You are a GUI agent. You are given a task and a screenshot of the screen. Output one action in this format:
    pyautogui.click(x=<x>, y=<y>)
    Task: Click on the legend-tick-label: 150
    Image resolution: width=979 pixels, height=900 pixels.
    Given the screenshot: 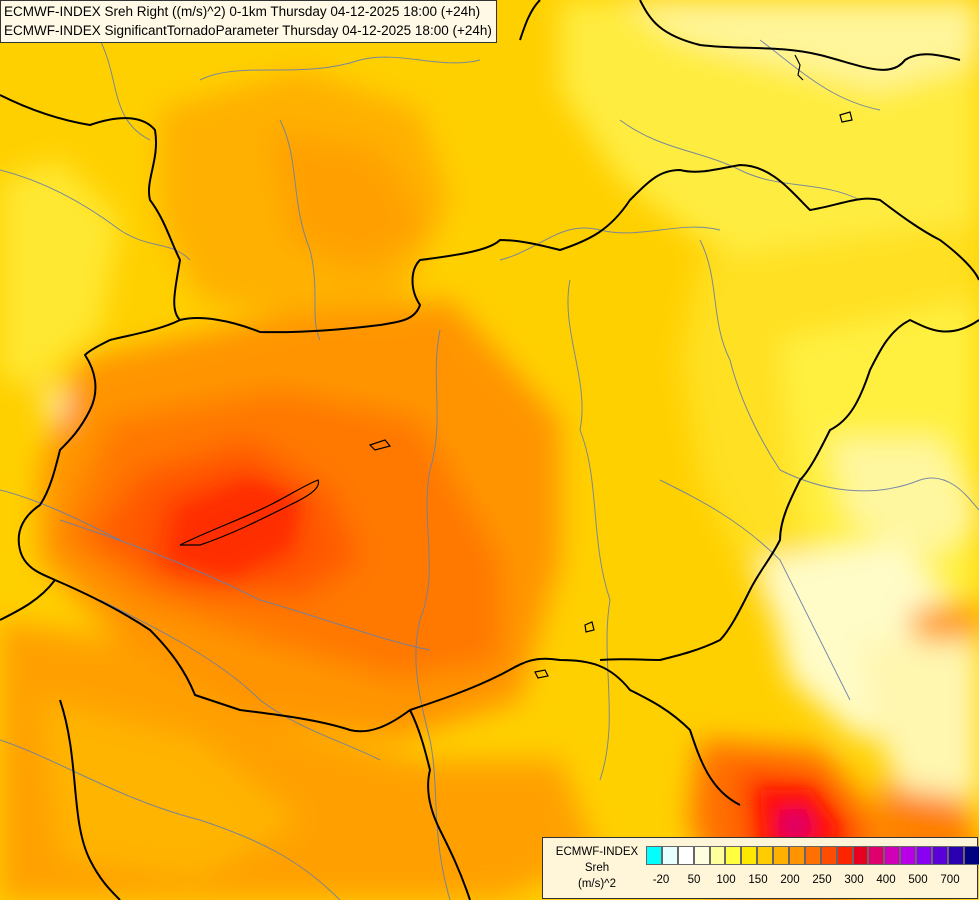 What is the action you would take?
    pyautogui.click(x=758, y=880)
    